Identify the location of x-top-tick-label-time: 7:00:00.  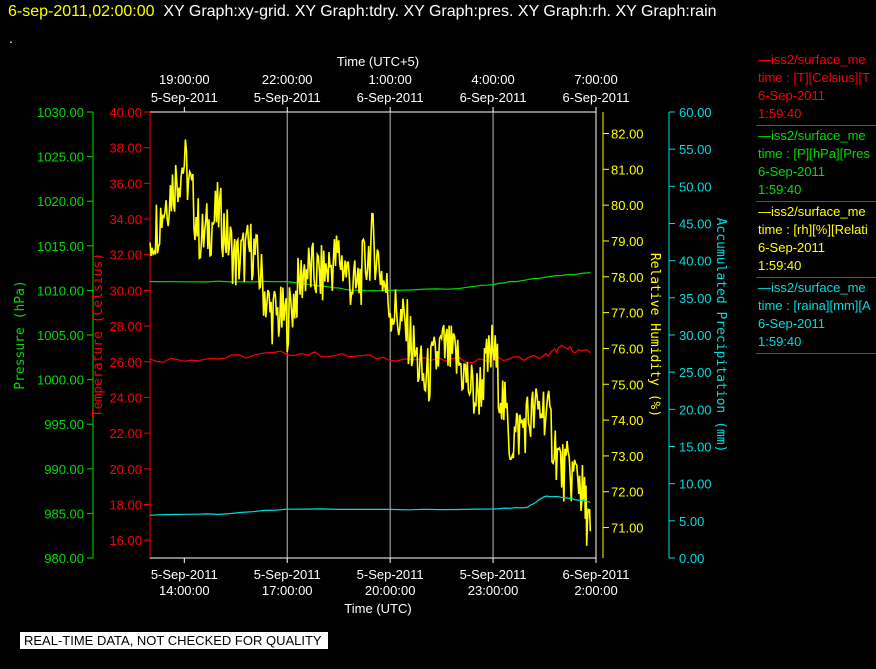
(595, 79).